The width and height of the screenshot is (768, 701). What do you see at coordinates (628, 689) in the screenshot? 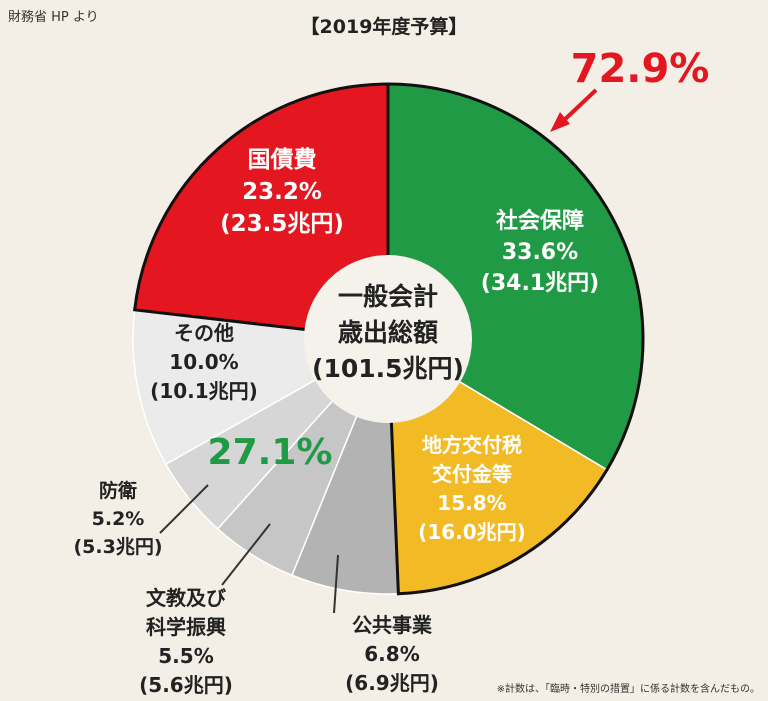
I see `footnote: ※計数は、「臨時・特別の措置」に係る計数を含んだもの。` at bounding box center [628, 689].